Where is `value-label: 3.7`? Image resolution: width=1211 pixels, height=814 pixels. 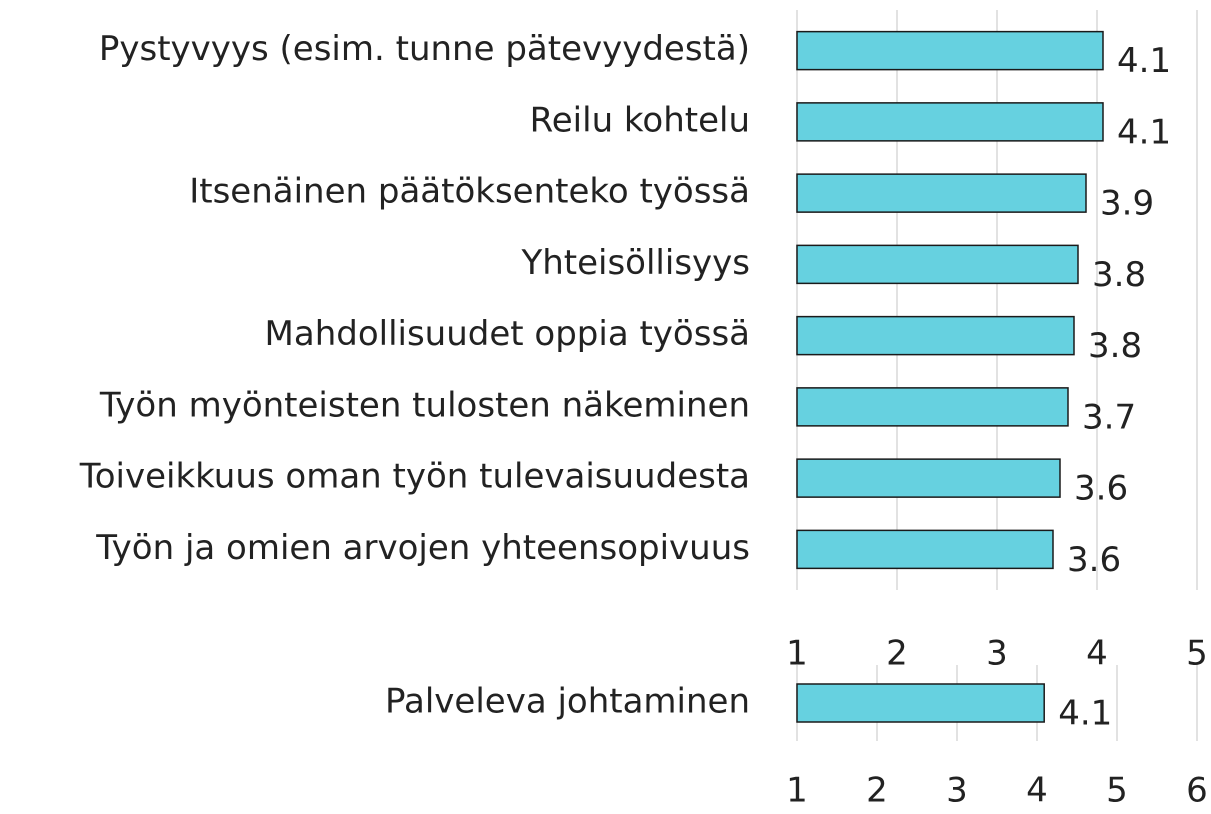 value-label: 3.7 is located at coordinates (1109, 417).